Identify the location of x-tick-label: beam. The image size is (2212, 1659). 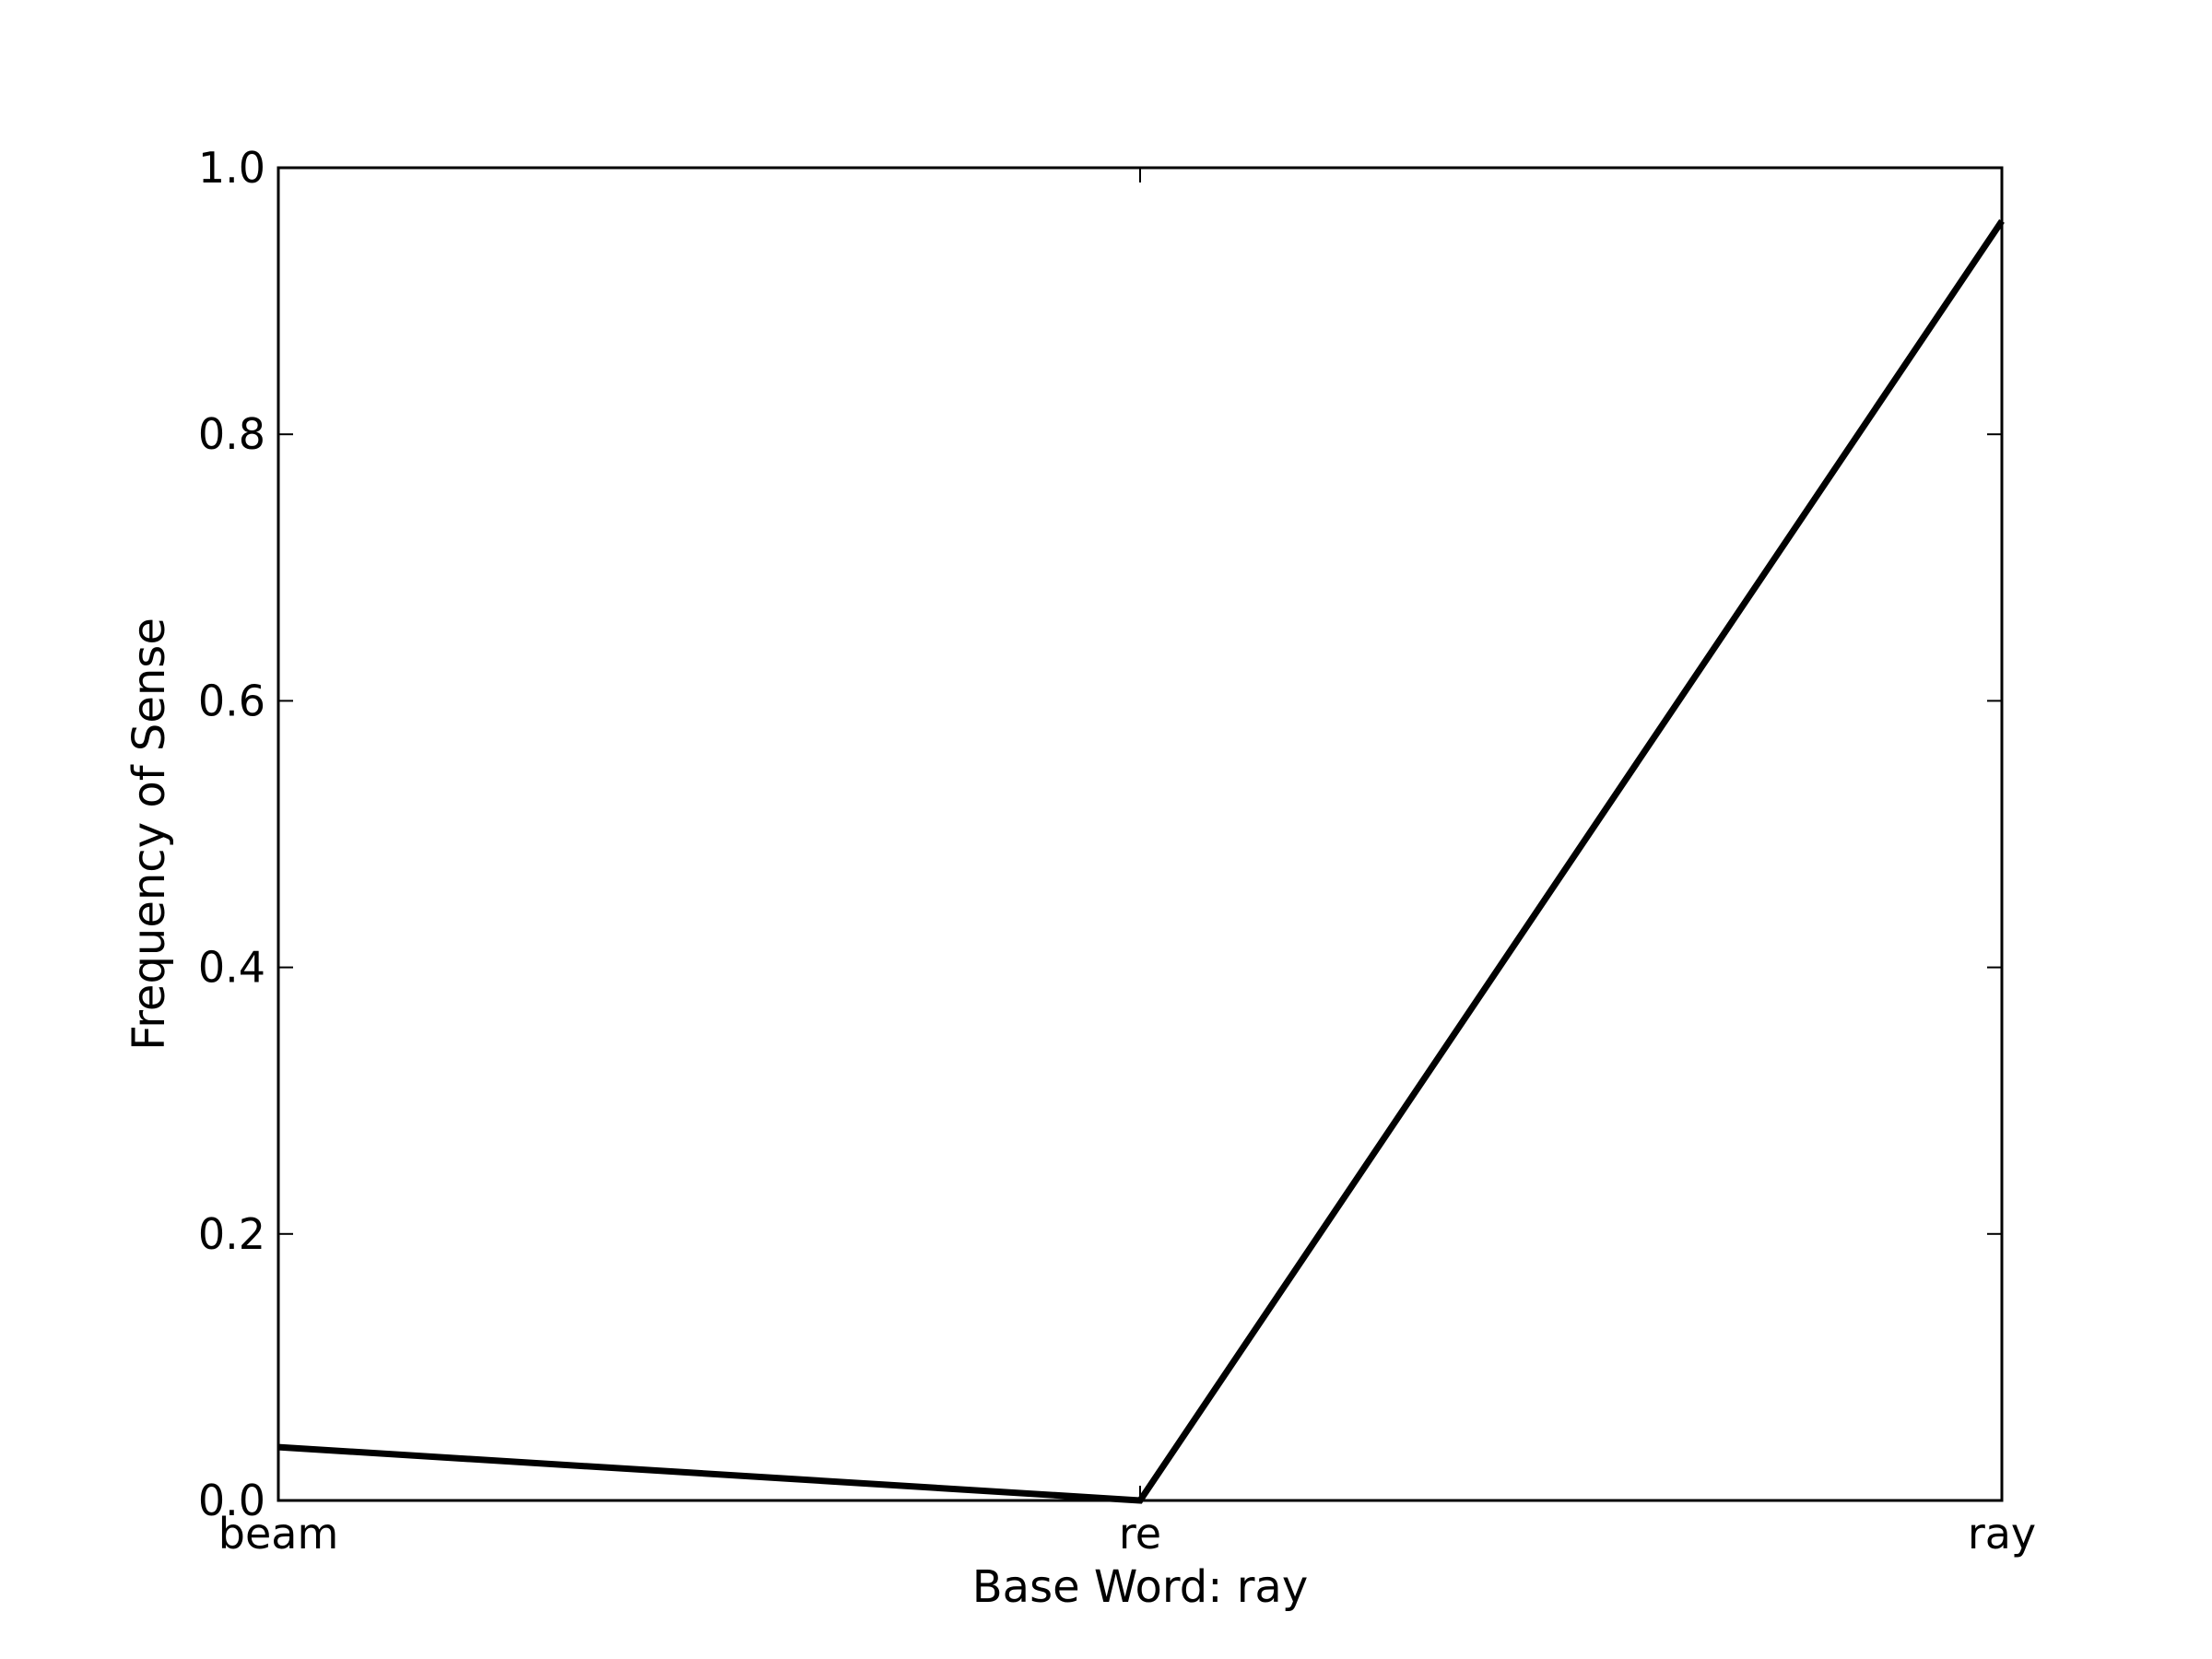
(278, 1534).